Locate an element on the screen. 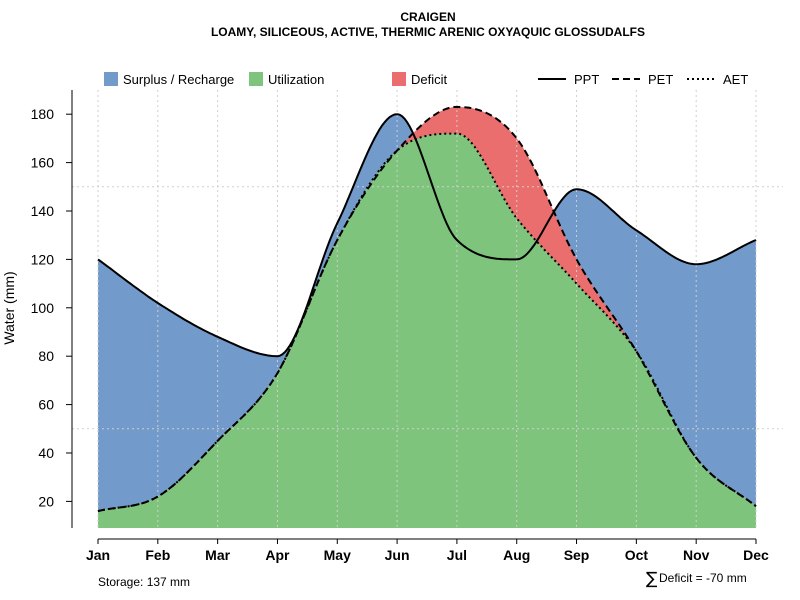  sum-icon: ∑ is located at coordinates (652, 579).